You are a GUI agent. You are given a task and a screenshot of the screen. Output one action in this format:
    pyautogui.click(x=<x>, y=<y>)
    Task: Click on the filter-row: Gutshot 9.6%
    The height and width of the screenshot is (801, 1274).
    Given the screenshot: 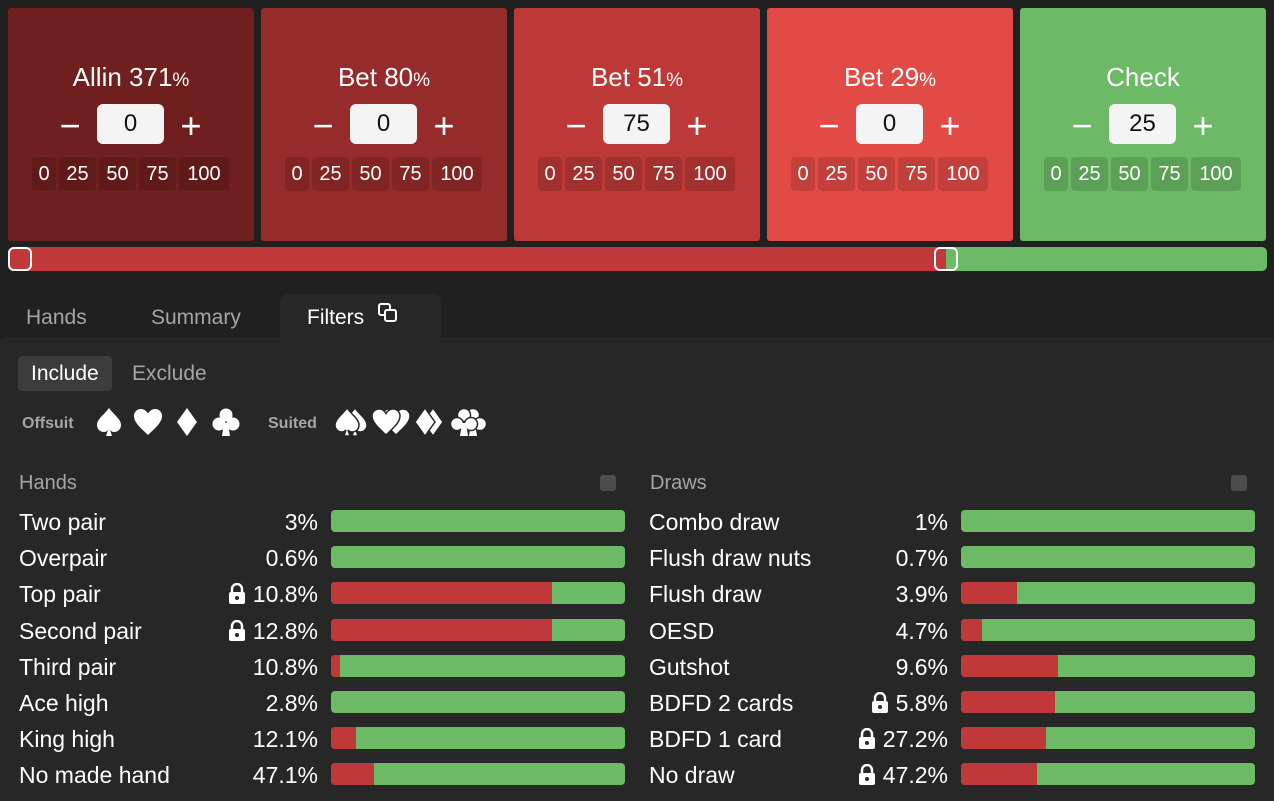 What is the action you would take?
    pyautogui.click(x=954, y=667)
    